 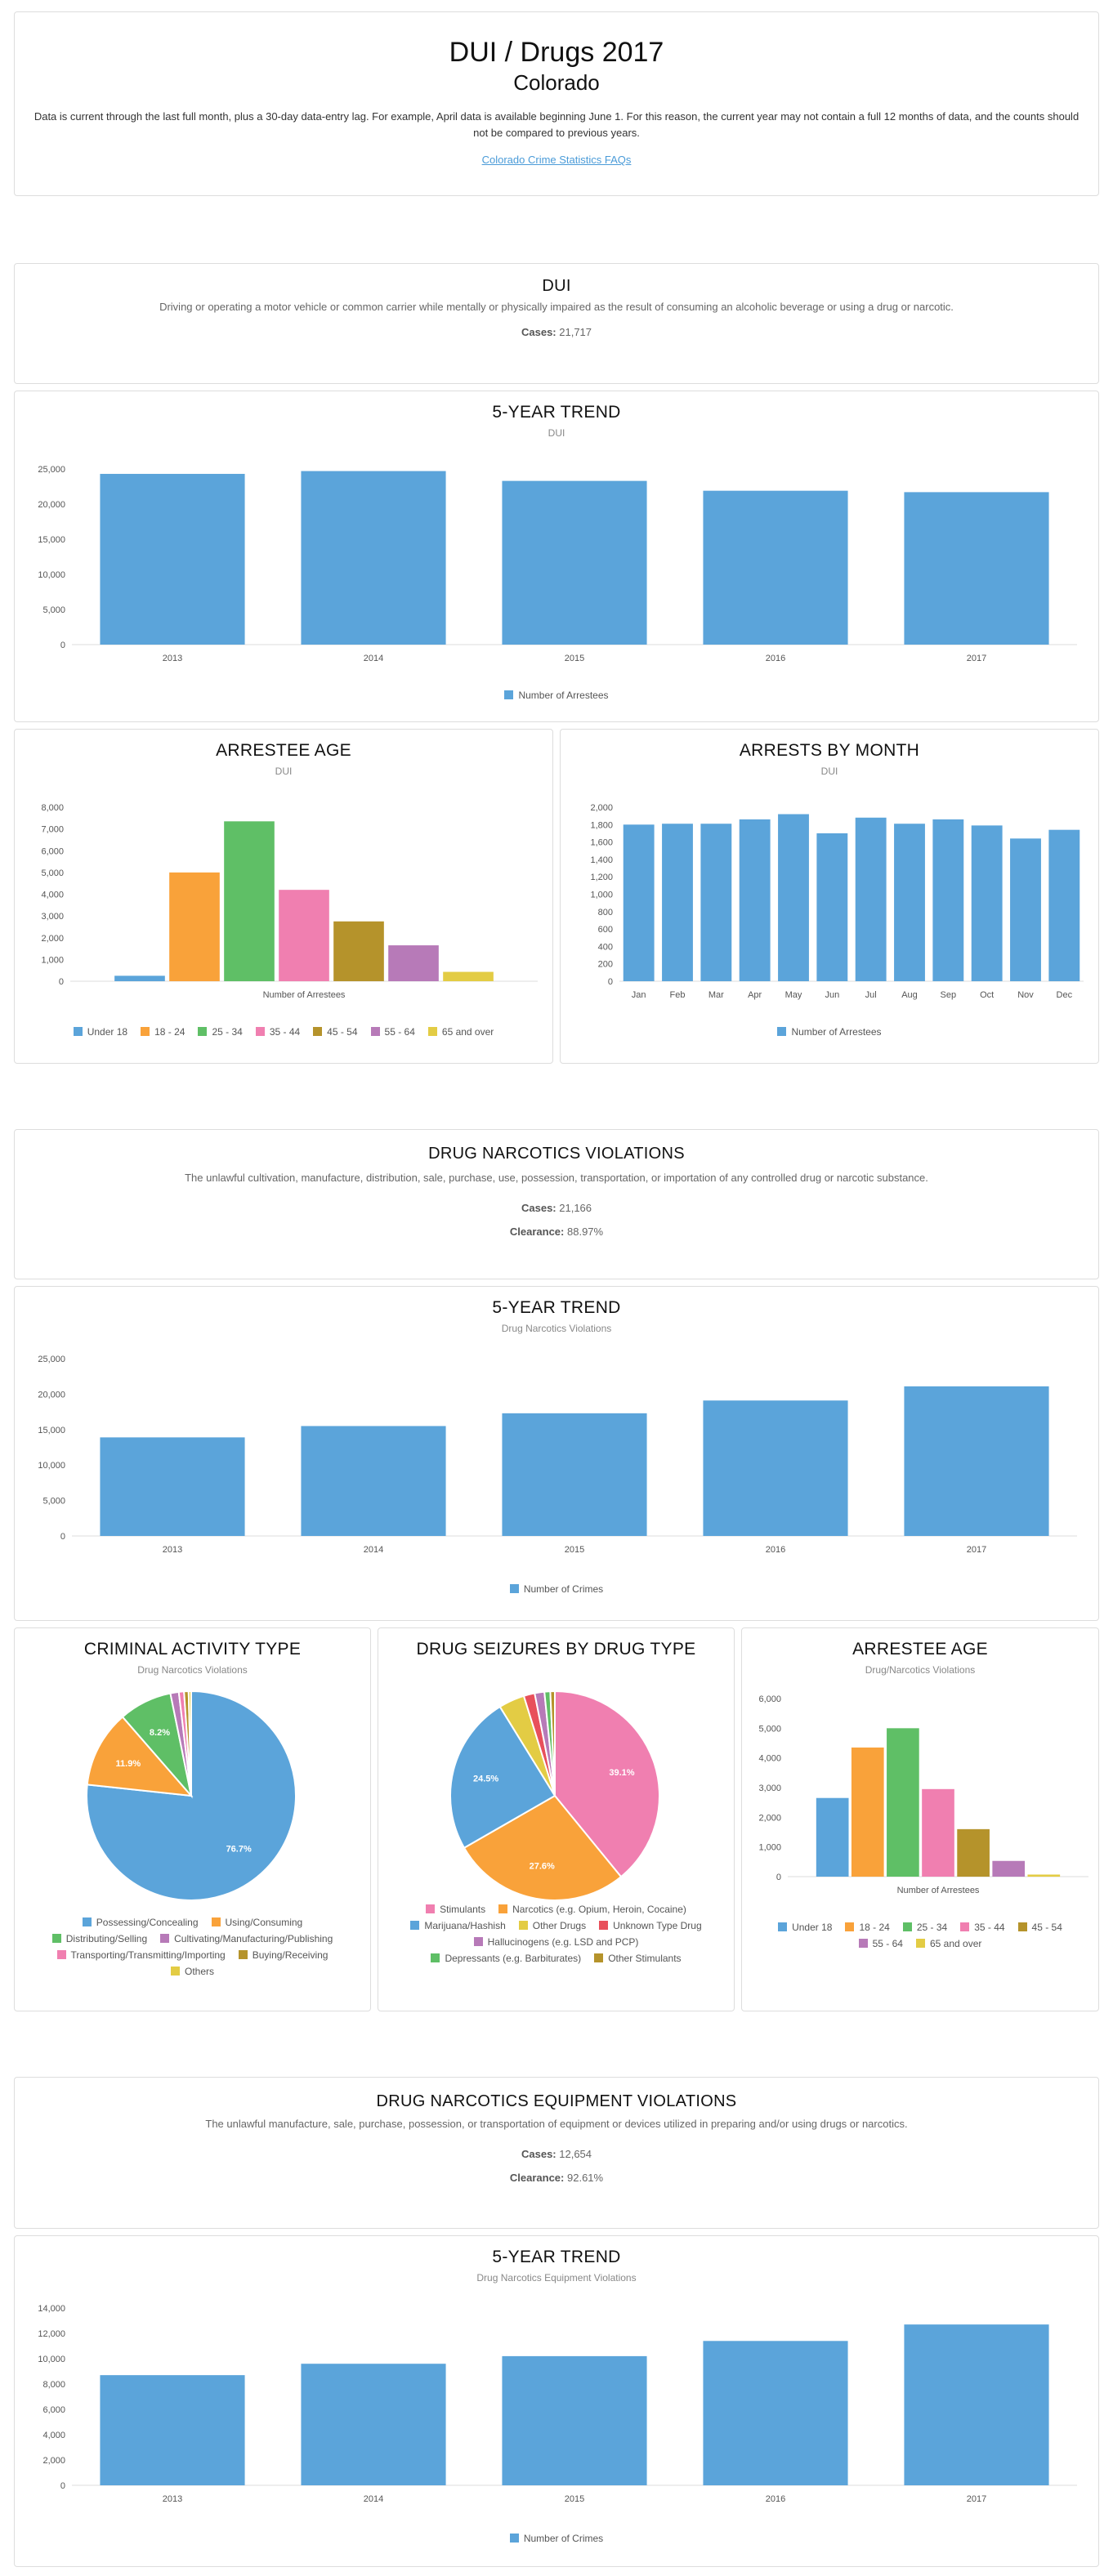 What do you see at coordinates (192, 1971) in the screenshot?
I see `legend-item: Others` at bounding box center [192, 1971].